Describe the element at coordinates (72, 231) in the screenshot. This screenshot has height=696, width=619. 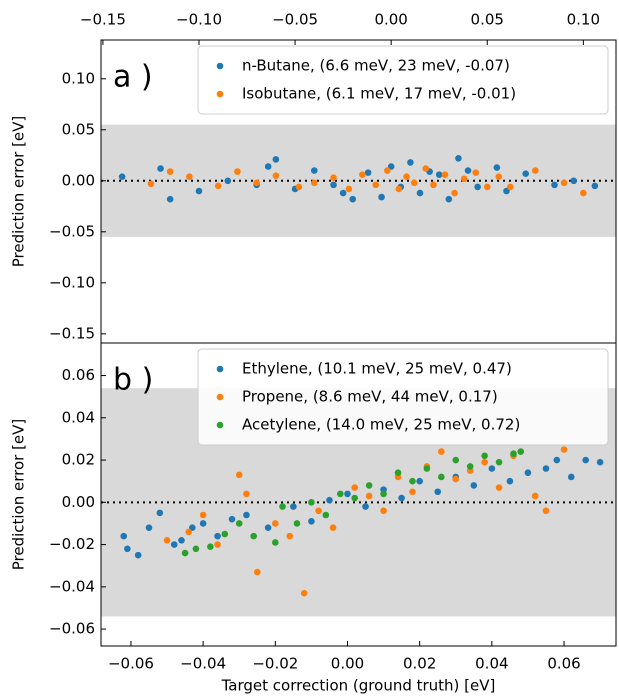
I see `y-tick-label: −0.05` at that location.